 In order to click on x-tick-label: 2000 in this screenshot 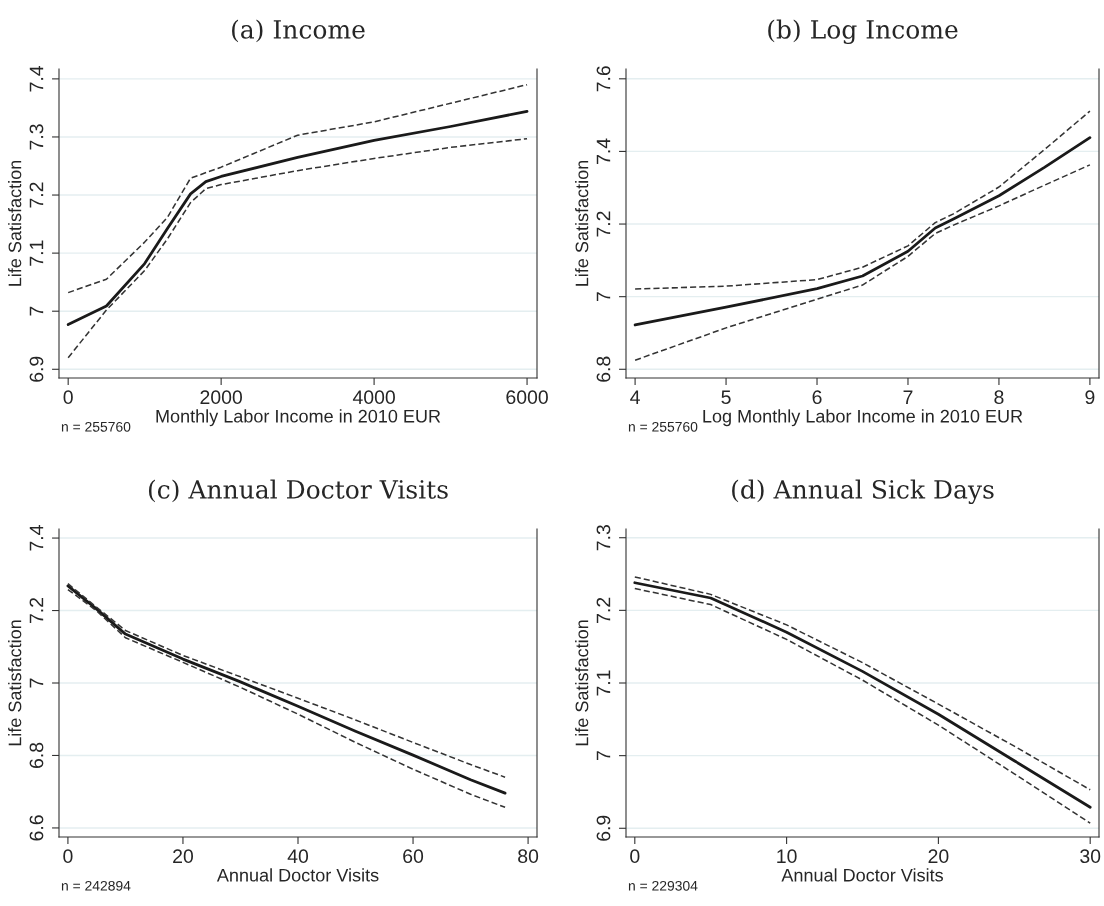, I will do `click(221, 397)`.